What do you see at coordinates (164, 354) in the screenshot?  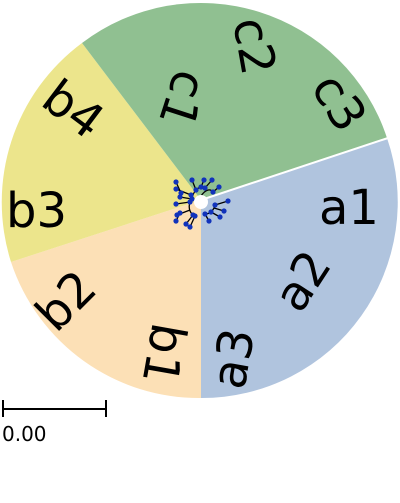 I see `label-b1: b1` at bounding box center [164, 354].